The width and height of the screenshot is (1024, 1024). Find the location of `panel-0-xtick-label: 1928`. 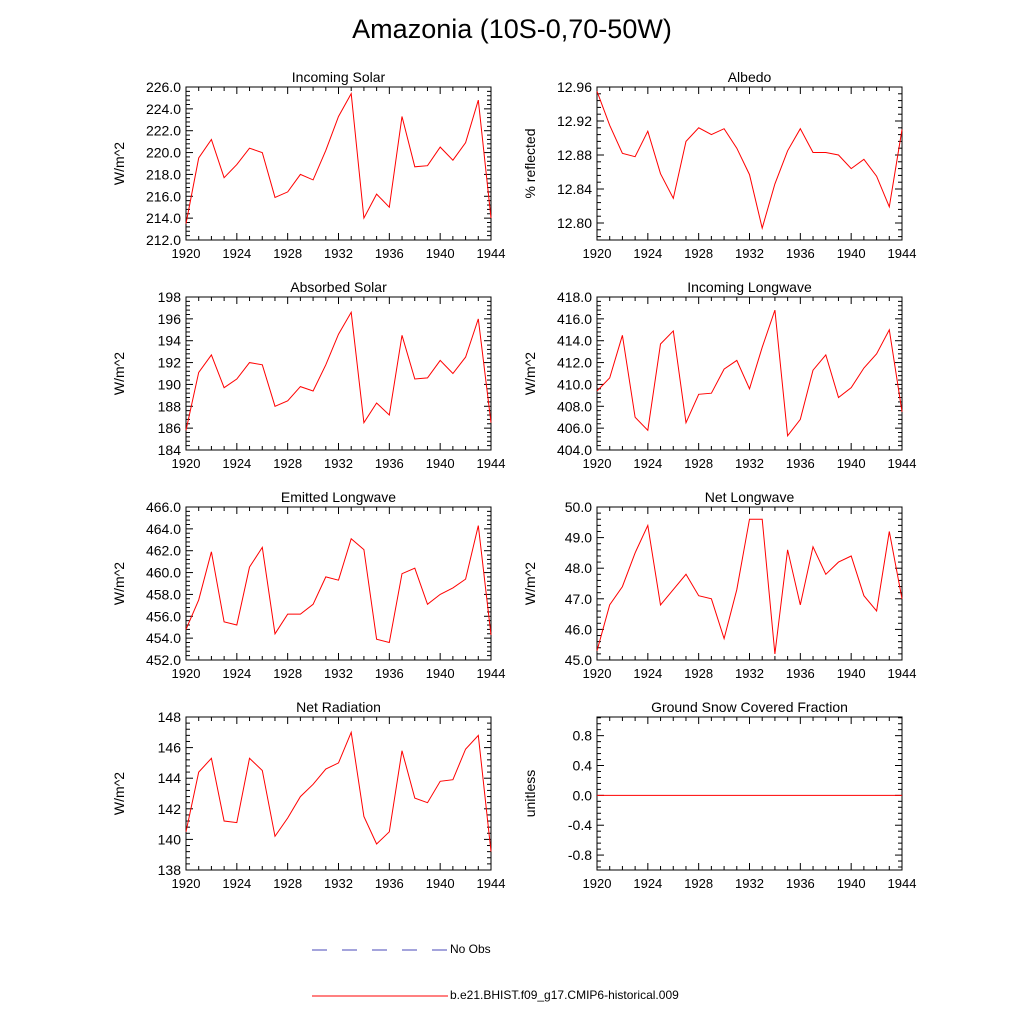

panel-0-xtick-label: 1928 is located at coordinates (287, 253).